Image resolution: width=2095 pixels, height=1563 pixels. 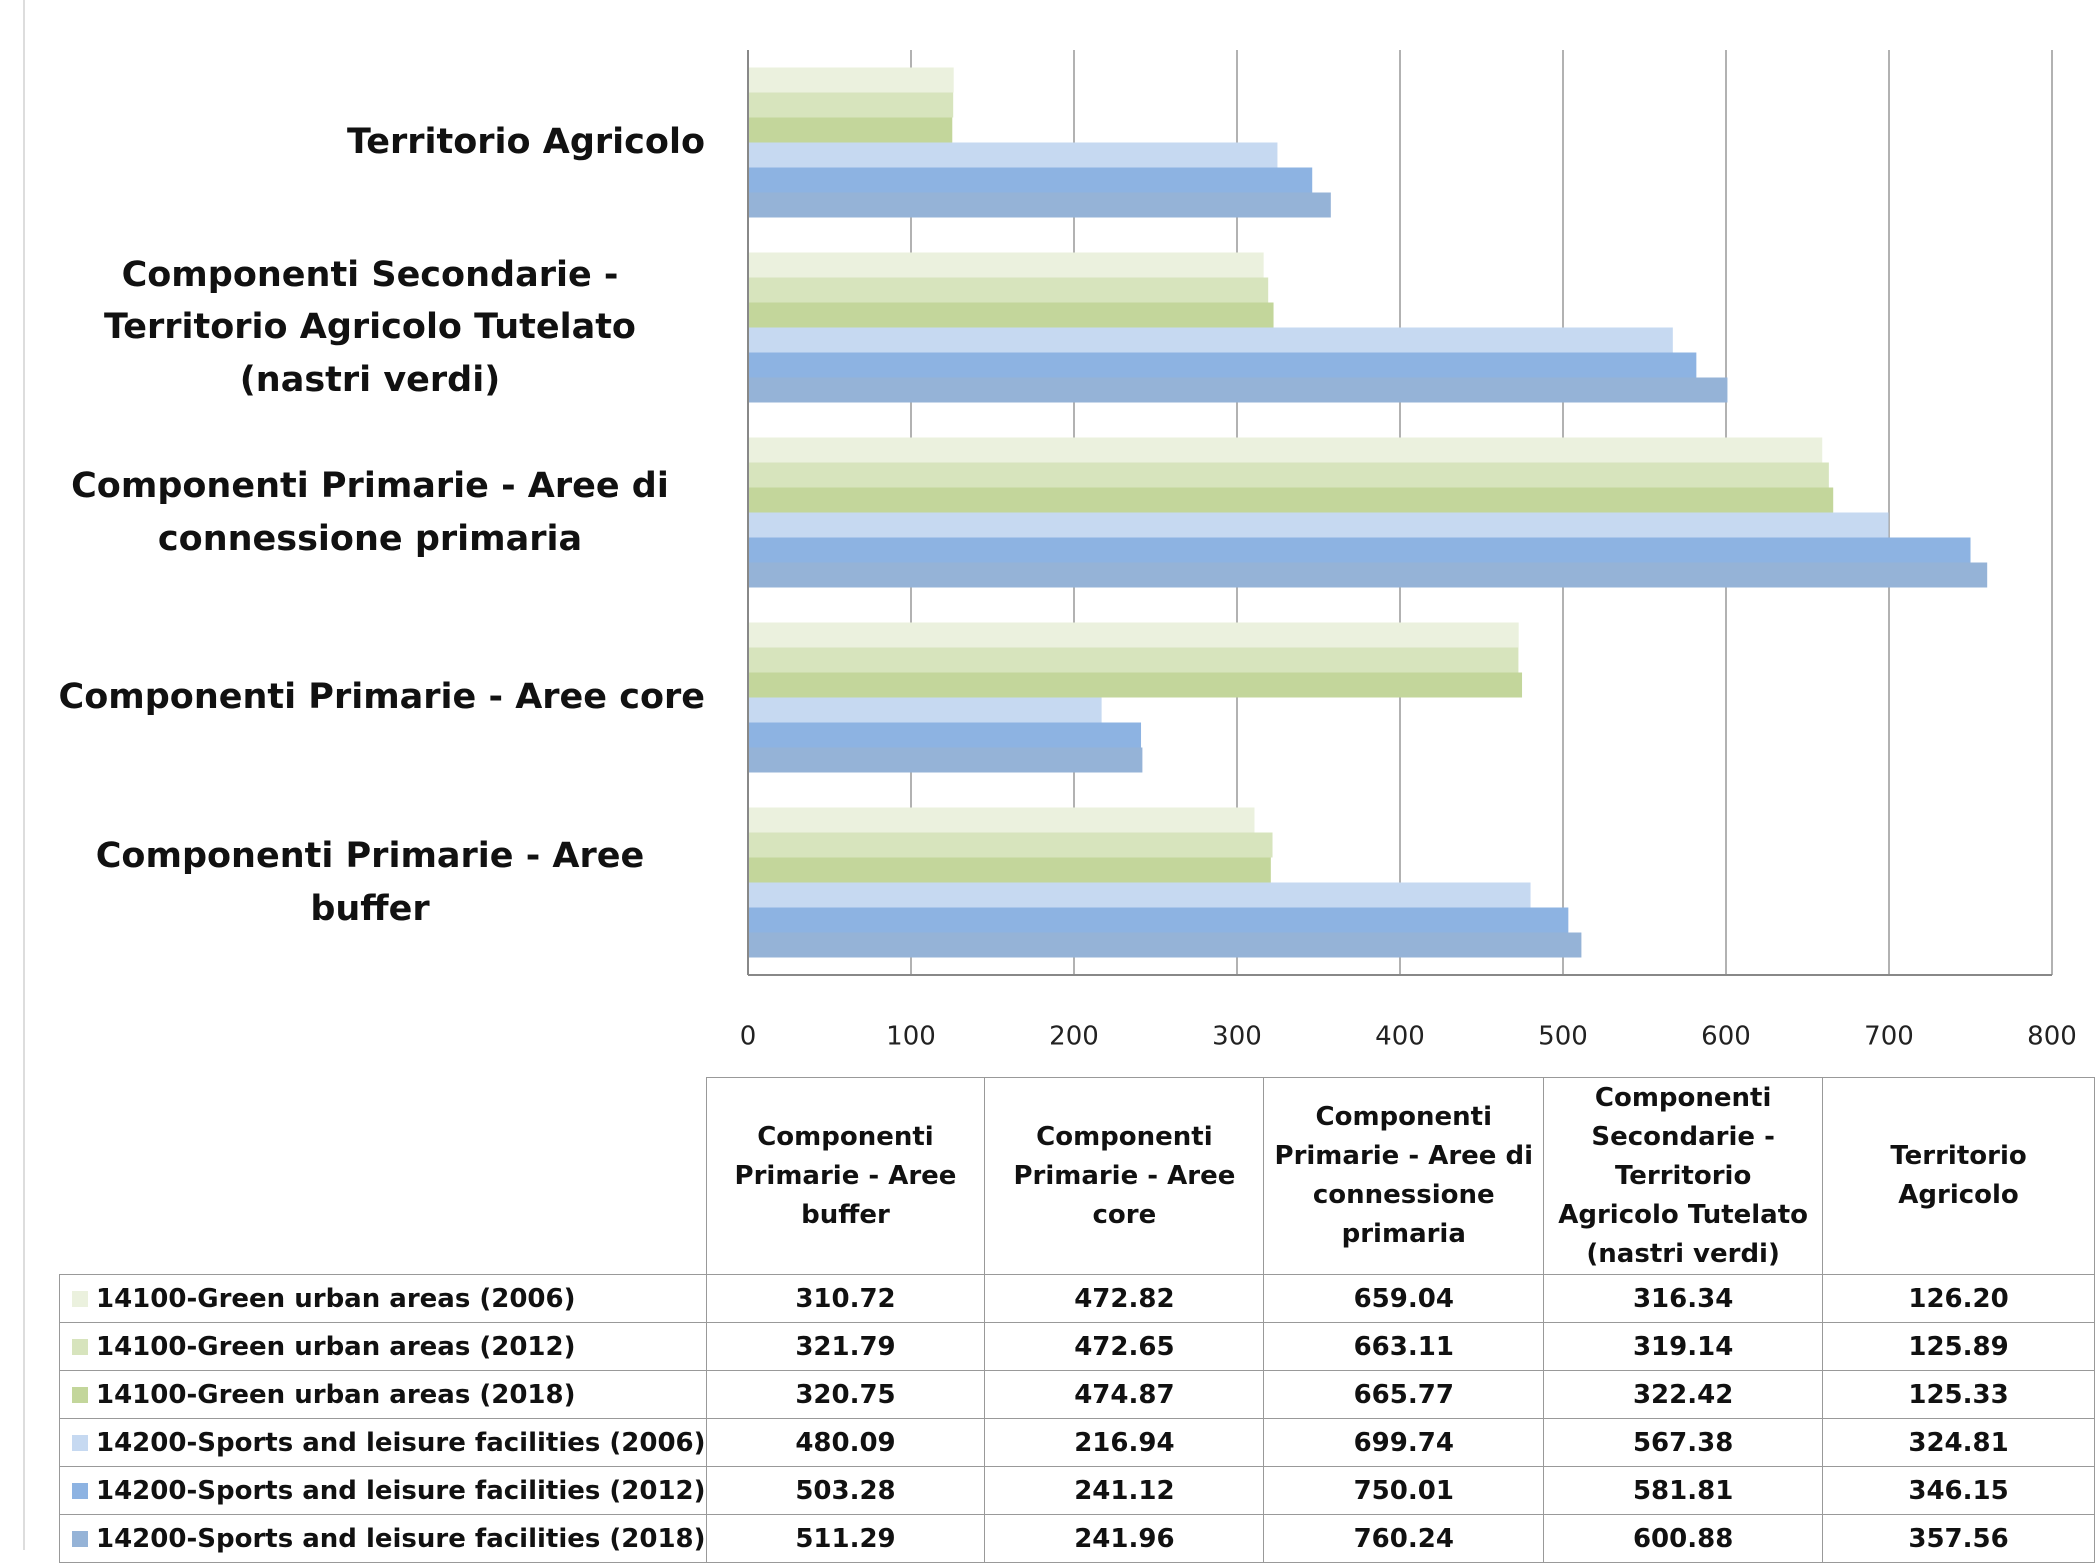 I want to click on category-label: Territorio Agricolo, so click(x=526, y=142).